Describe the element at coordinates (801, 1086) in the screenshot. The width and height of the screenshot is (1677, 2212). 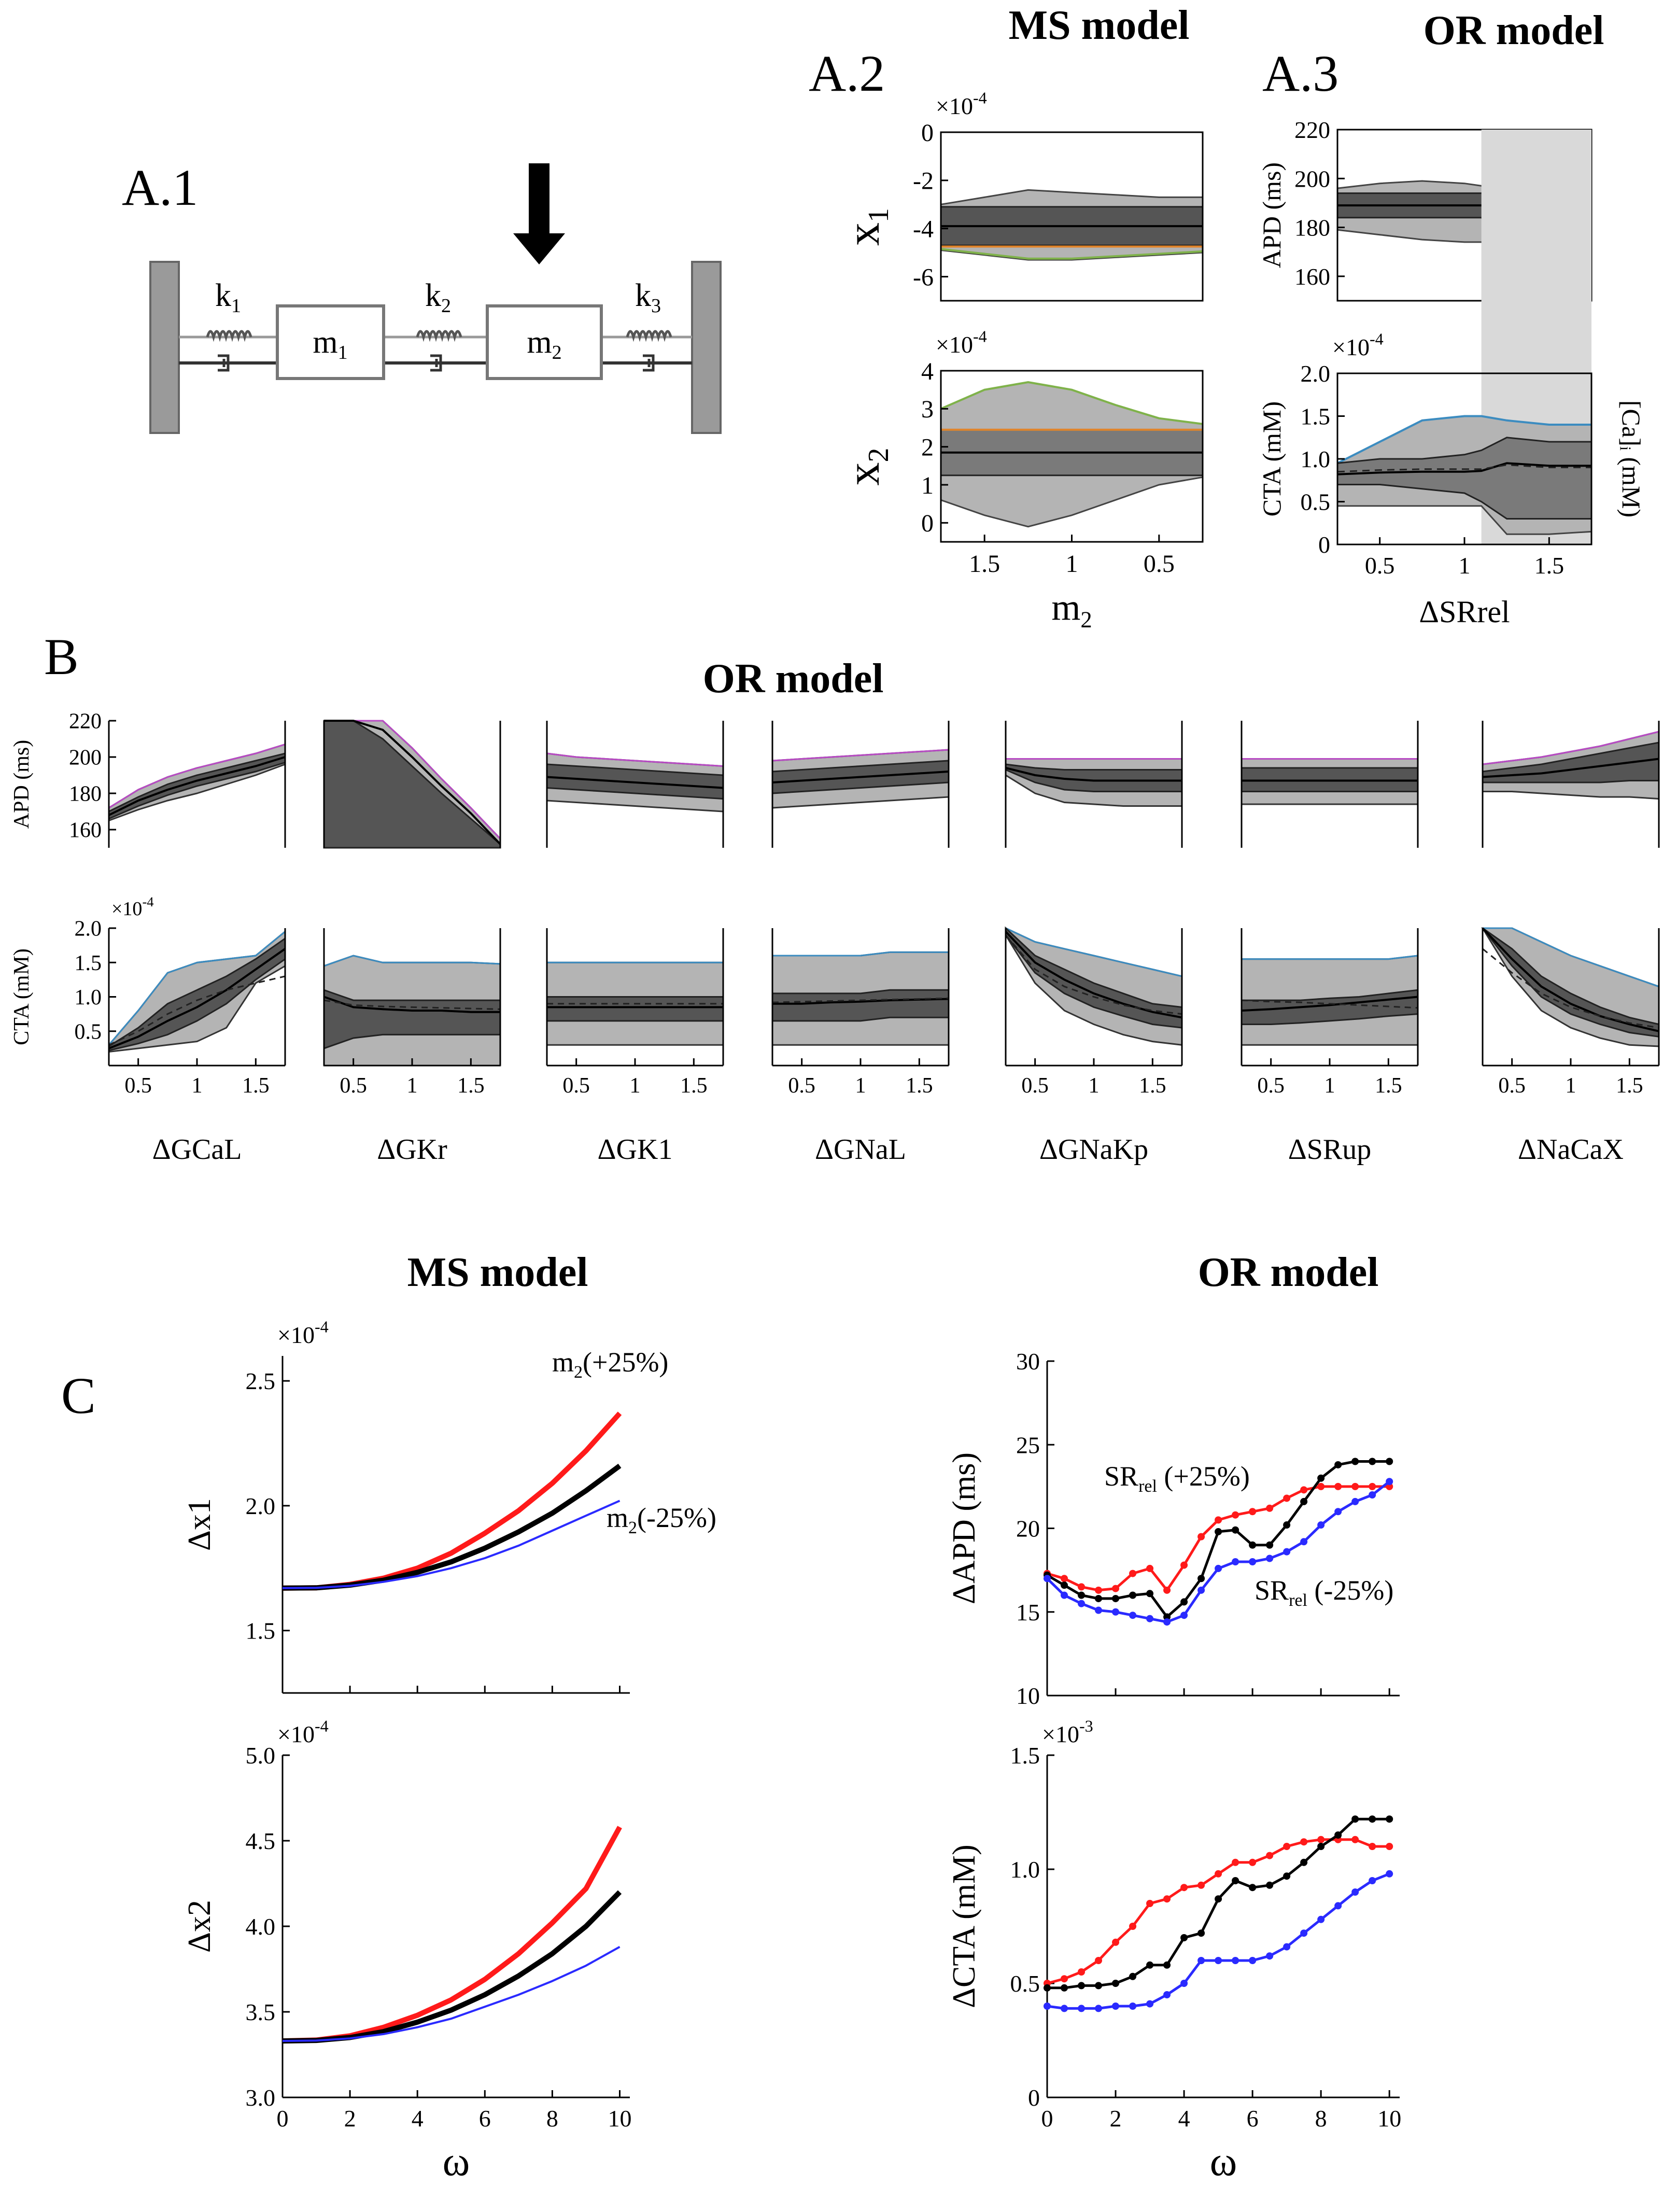
I see `b-panel-4-cta-xtick-label: 0.5` at that location.